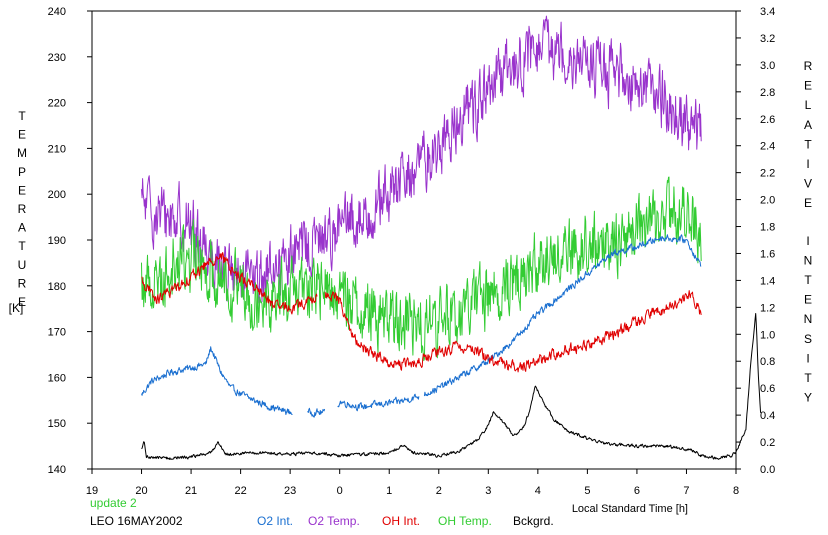  Describe the element at coordinates (22, 228) in the screenshot. I see `y-left-label-letter: A` at that location.